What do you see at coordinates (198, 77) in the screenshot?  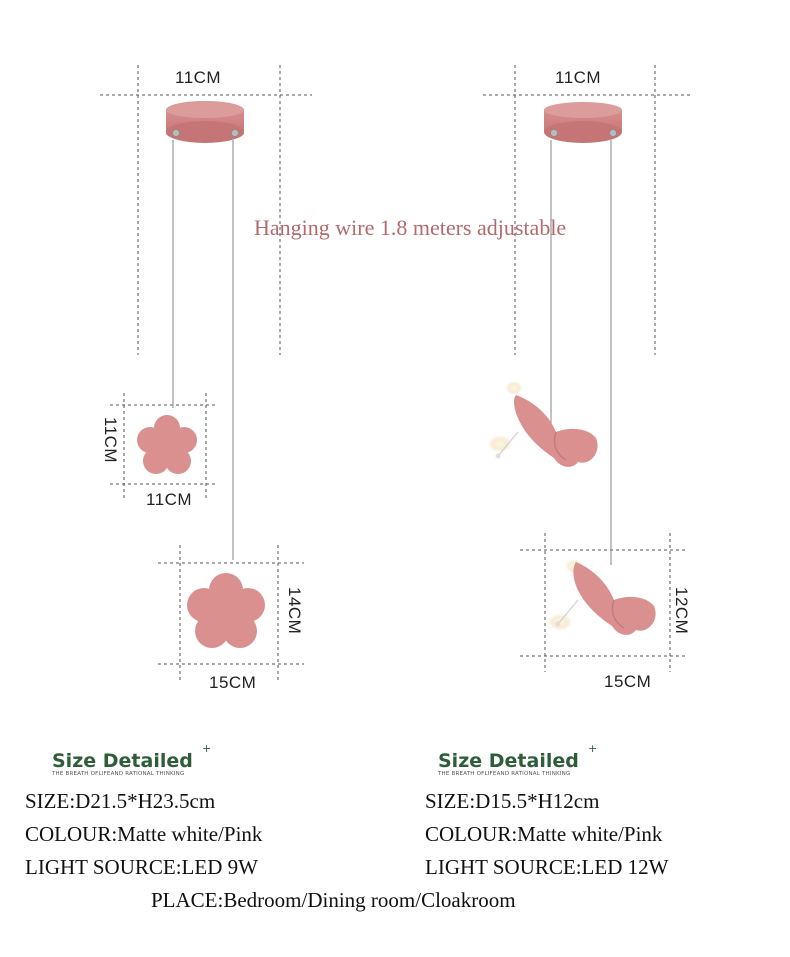 I see `left-canopy-dimension: 11CM` at bounding box center [198, 77].